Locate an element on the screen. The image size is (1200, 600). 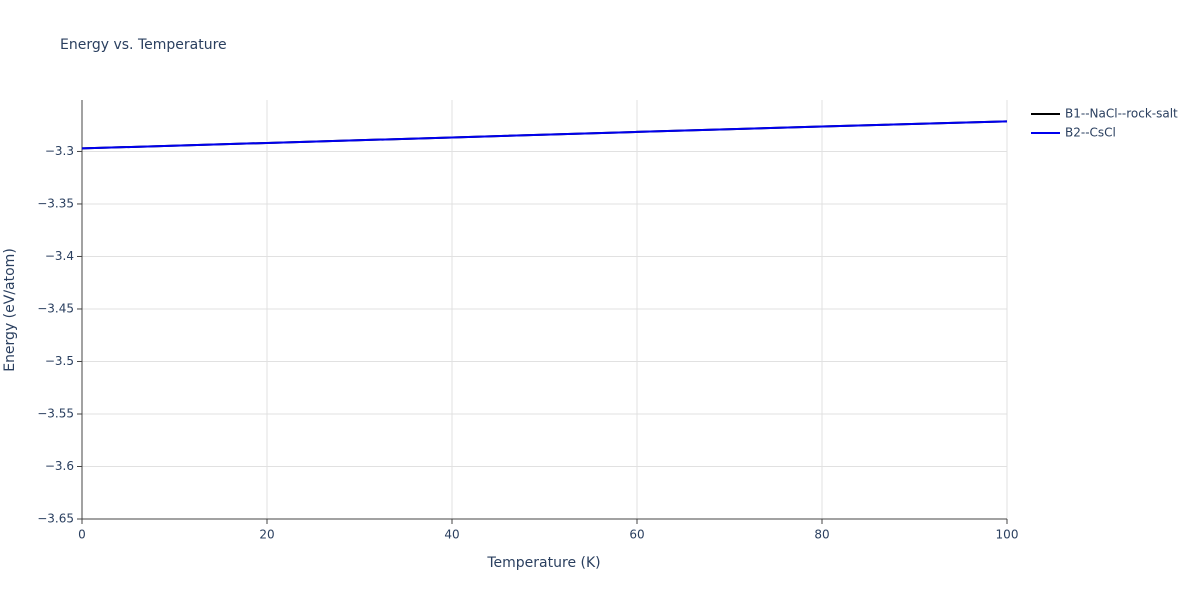
x-axis-label: Temperature (K) is located at coordinates (543, 563).